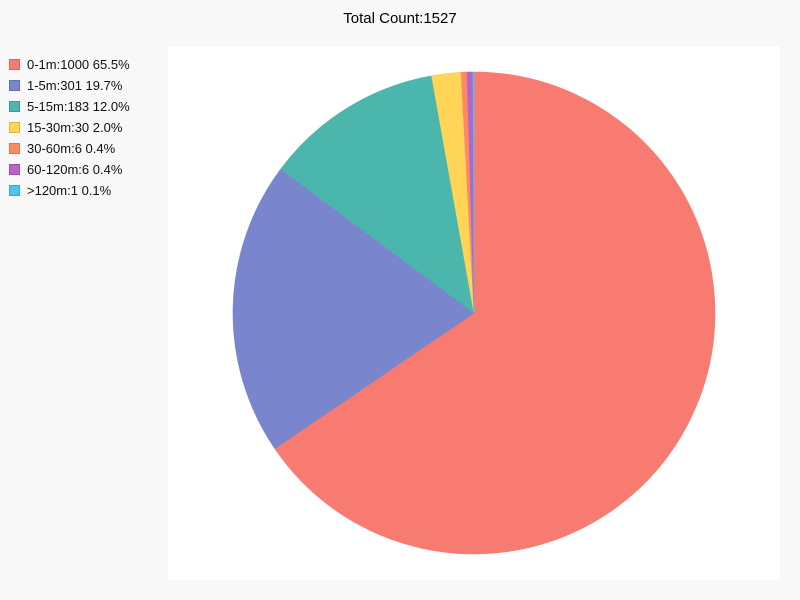  I want to click on legend-item-4: 30-60m:6 0.4%, so click(69, 148).